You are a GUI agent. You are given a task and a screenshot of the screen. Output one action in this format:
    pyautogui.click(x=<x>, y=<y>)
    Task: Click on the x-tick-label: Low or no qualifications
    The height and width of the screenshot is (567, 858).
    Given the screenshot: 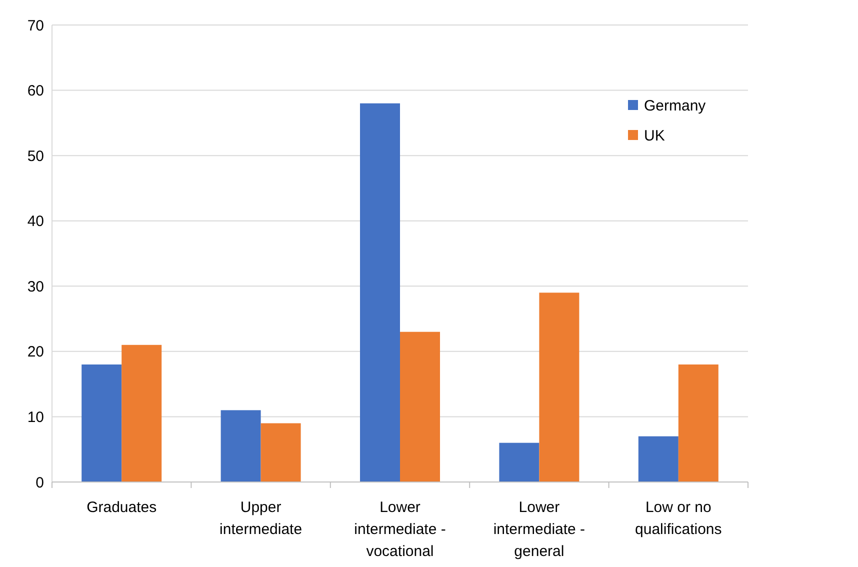 What is the action you would take?
    pyautogui.click(x=678, y=518)
    